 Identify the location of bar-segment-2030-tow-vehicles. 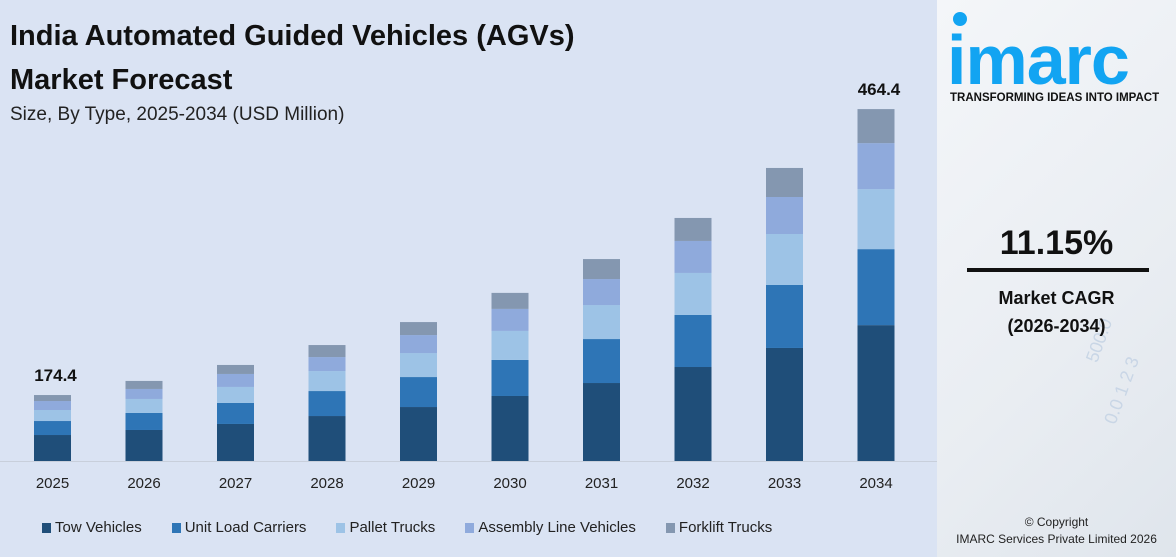
(510, 428).